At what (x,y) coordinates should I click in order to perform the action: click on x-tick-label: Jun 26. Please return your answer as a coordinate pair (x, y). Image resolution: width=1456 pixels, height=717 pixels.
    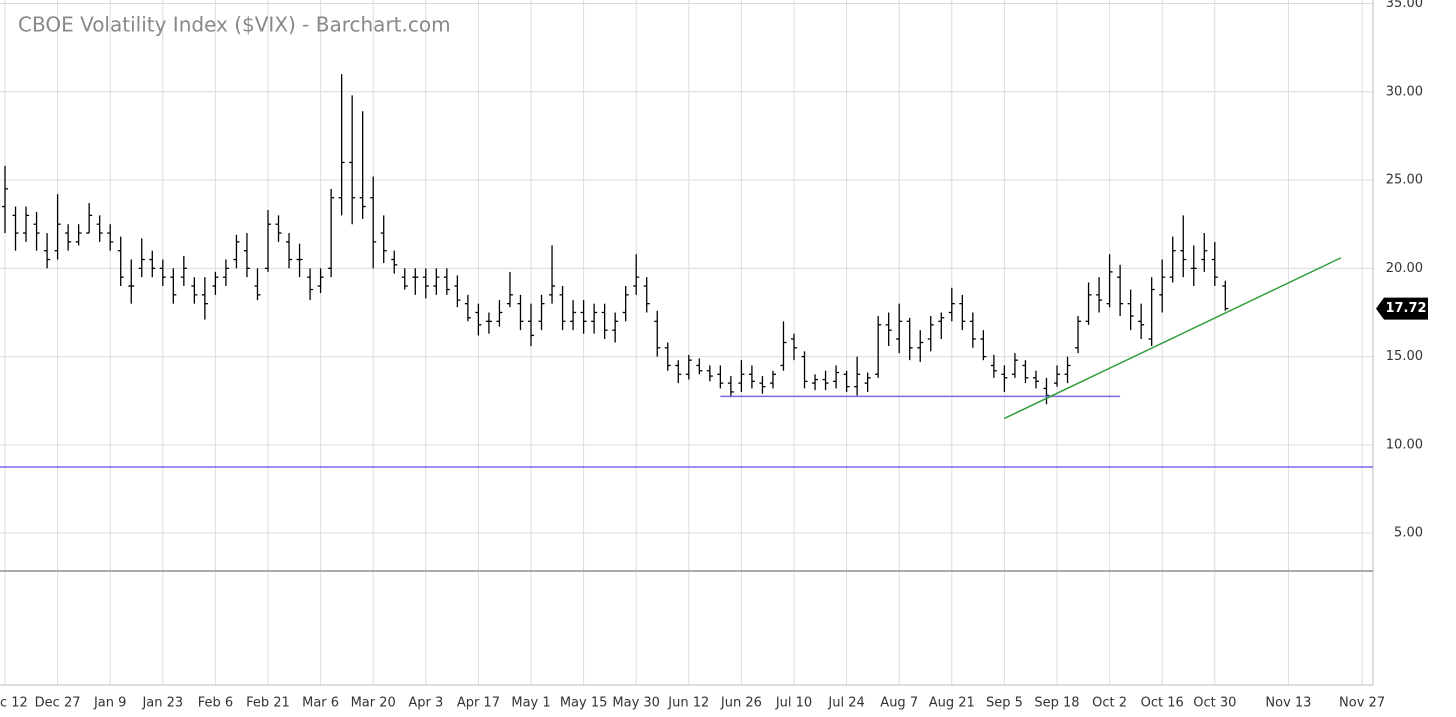
    Looking at the image, I should click on (741, 703).